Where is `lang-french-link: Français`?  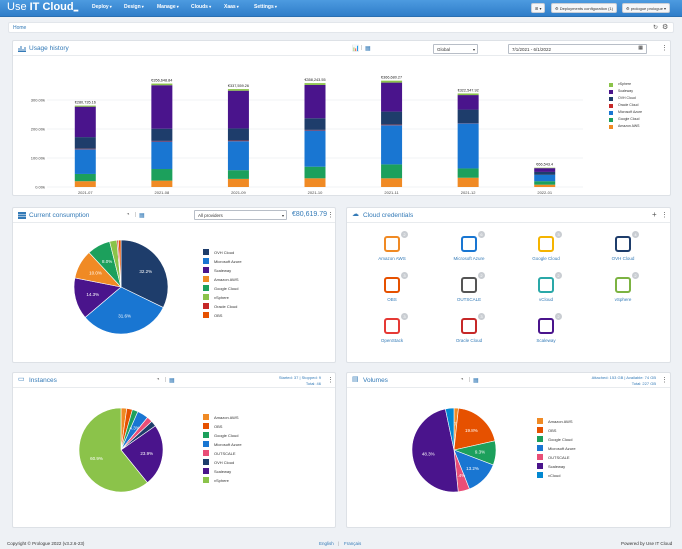 lang-french-link: Français is located at coordinates (353, 543).